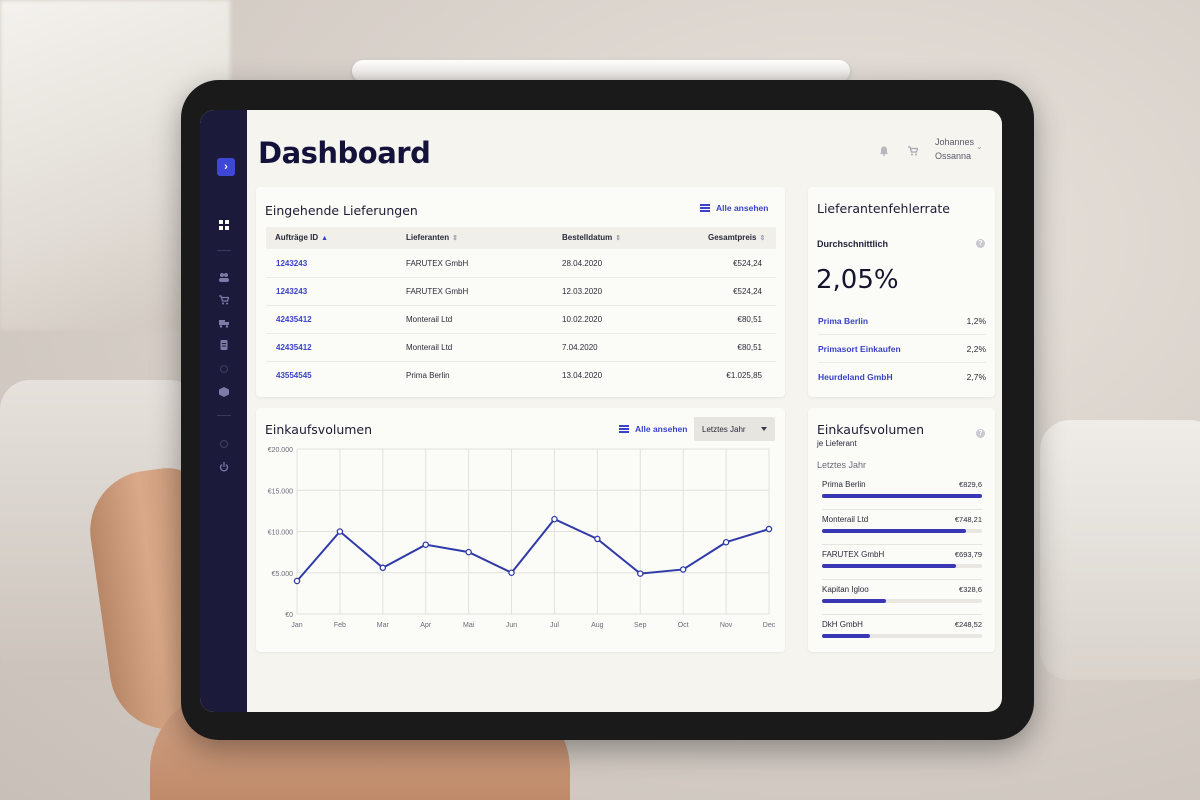 Image resolution: width=1200 pixels, height=800 pixels. What do you see at coordinates (683, 625) in the screenshot?
I see `x-tick-label: Oct` at bounding box center [683, 625].